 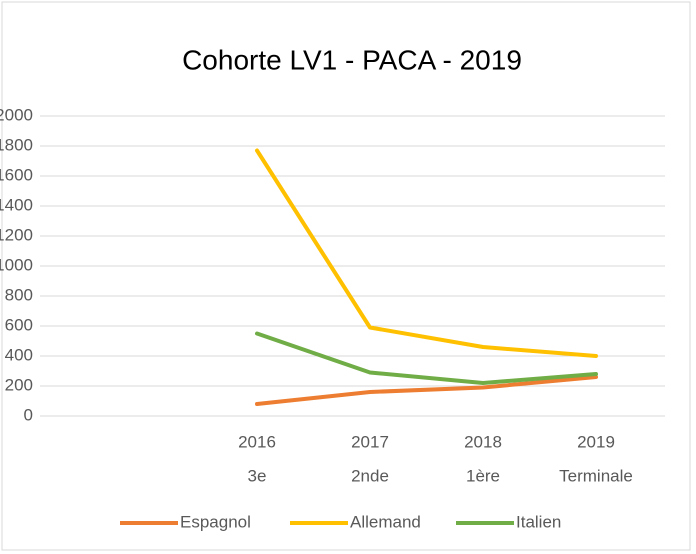 I want to click on y-tick-label: 0, so click(x=28, y=414).